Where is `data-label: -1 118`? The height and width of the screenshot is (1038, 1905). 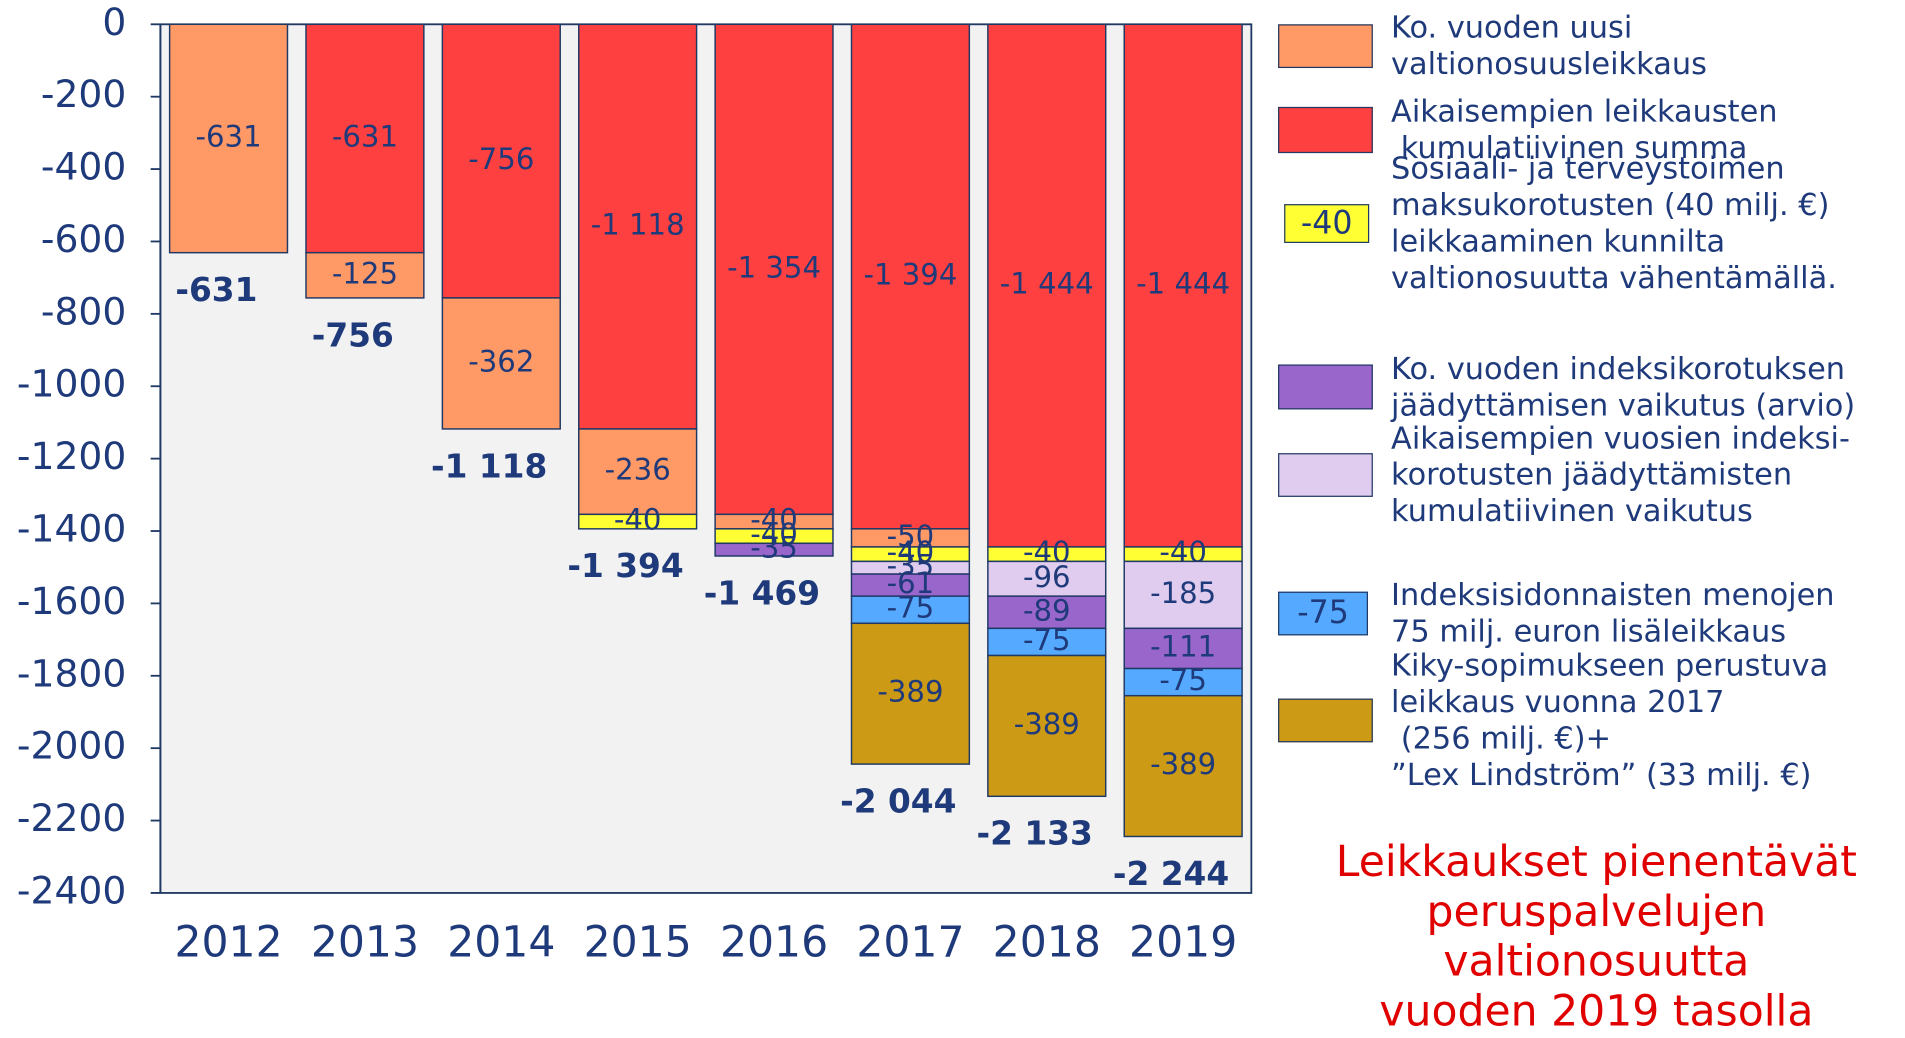 data-label: -1 118 is located at coordinates (638, 225).